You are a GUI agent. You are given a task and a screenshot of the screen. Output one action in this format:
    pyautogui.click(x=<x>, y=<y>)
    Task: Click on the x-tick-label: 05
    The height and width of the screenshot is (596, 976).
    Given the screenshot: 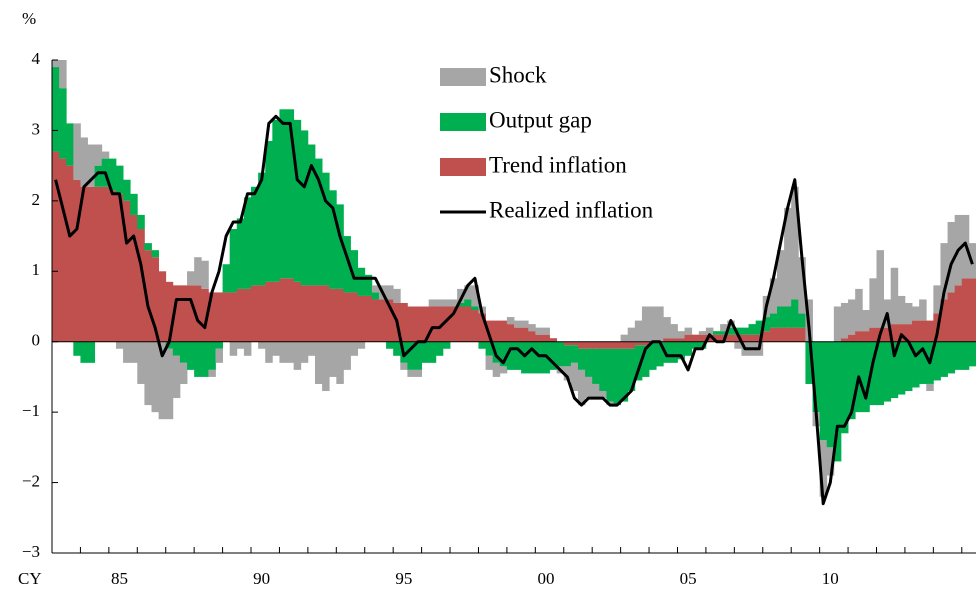 What is the action you would take?
    pyautogui.click(x=688, y=578)
    